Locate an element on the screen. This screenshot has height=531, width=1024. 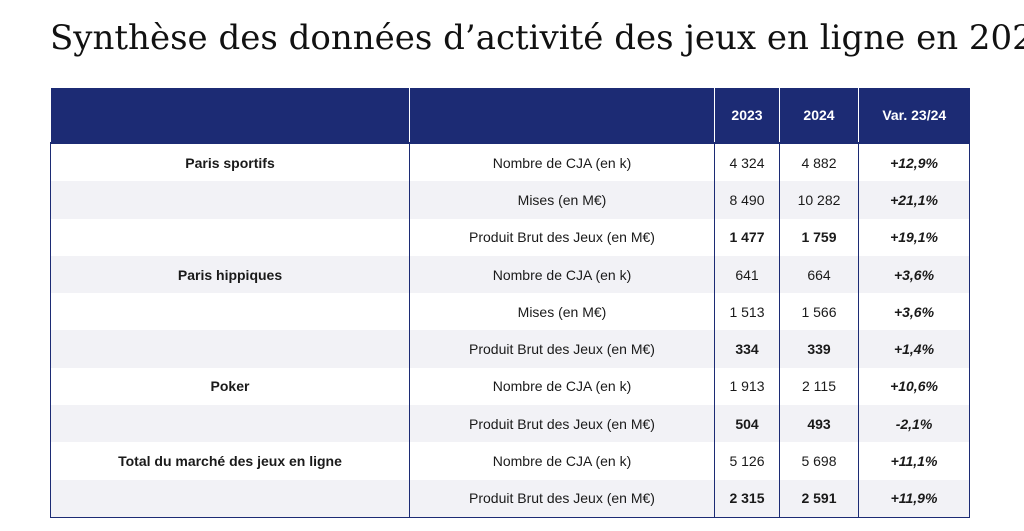
value-2024-cell: 493 is located at coordinates (819, 424).